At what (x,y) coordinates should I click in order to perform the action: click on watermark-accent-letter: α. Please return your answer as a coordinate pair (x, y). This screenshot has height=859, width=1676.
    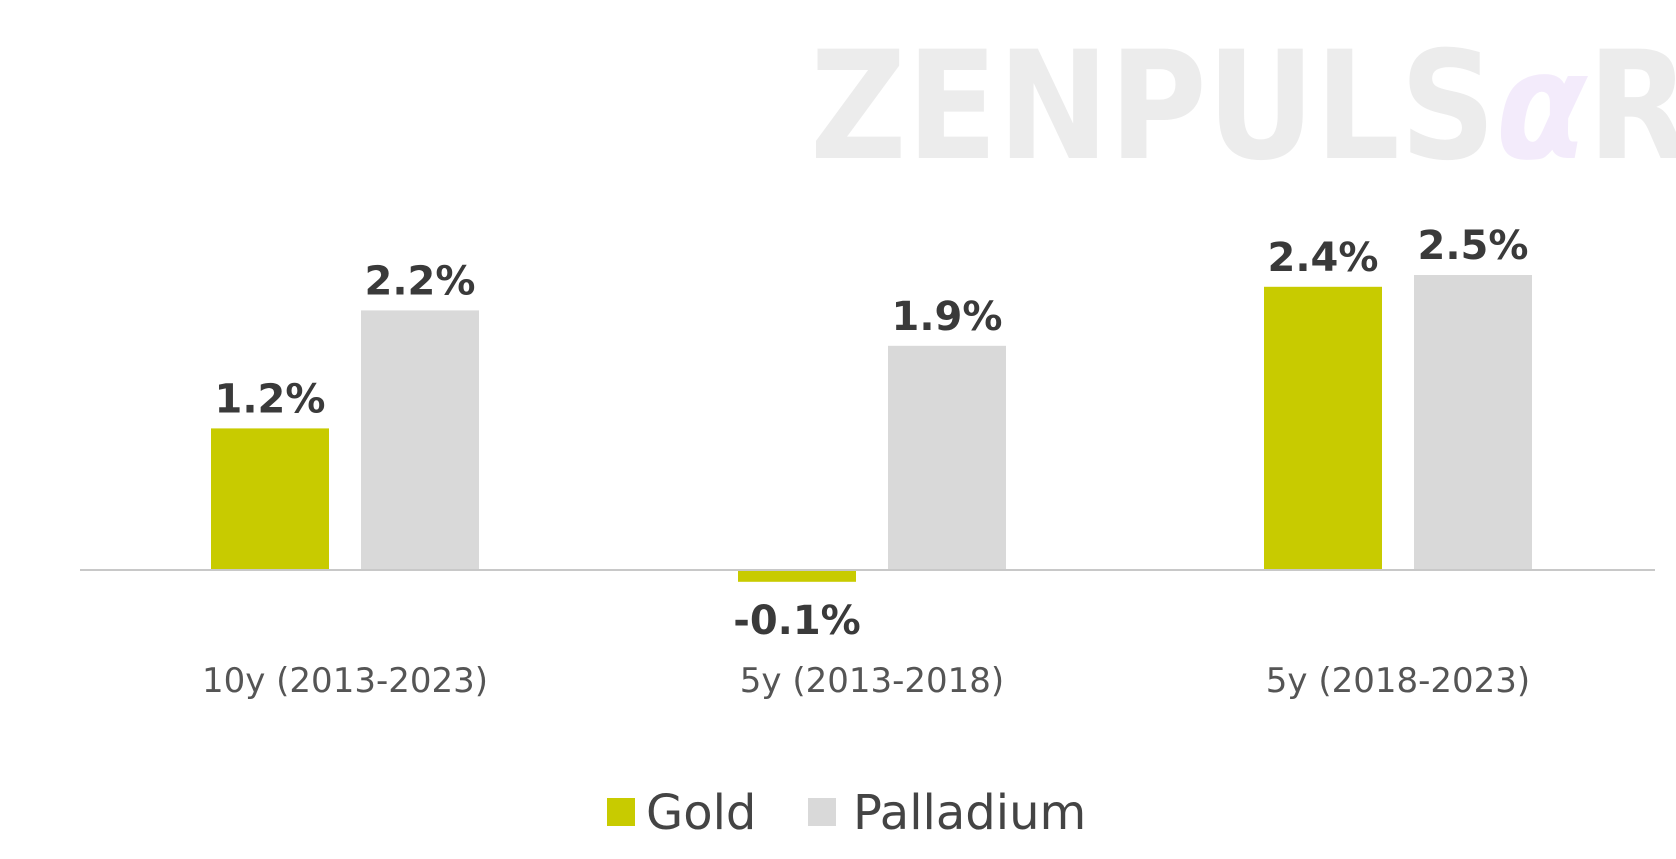
    Looking at the image, I should click on (1542, 107).